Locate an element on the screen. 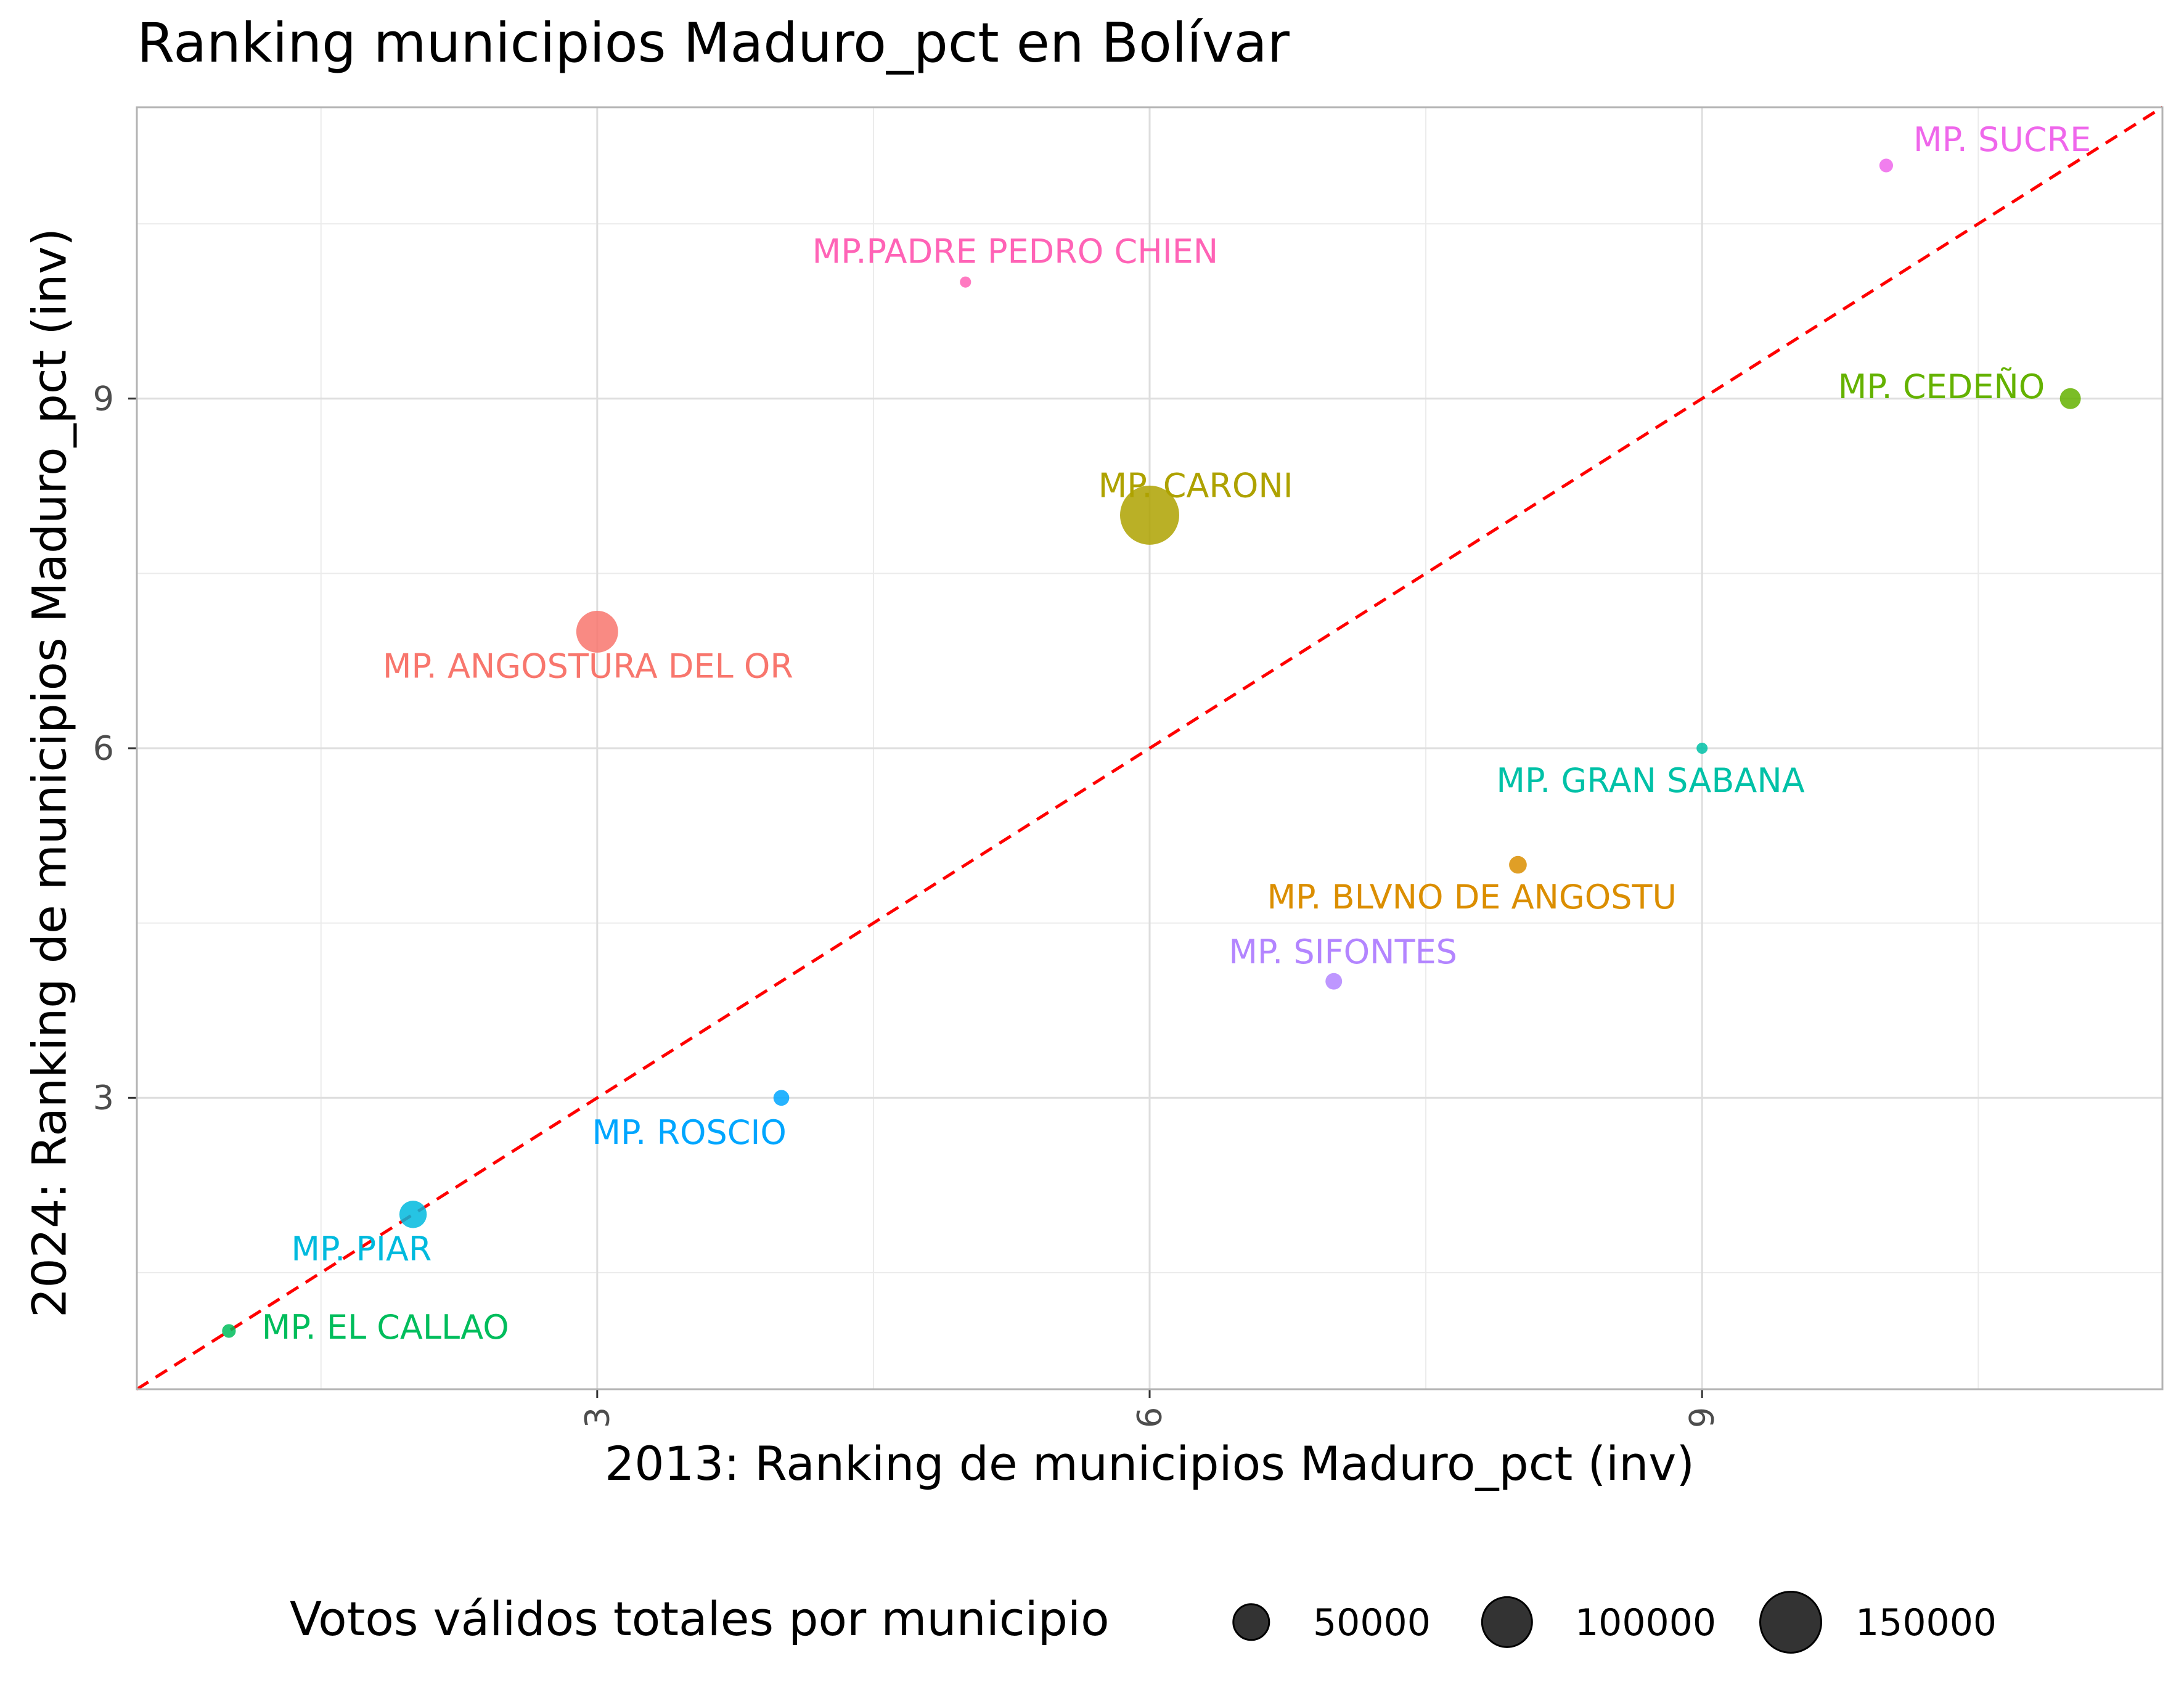 The height and width of the screenshot is (1698, 2184). point-label: MP. EL CALLAO is located at coordinates (385, 1327).